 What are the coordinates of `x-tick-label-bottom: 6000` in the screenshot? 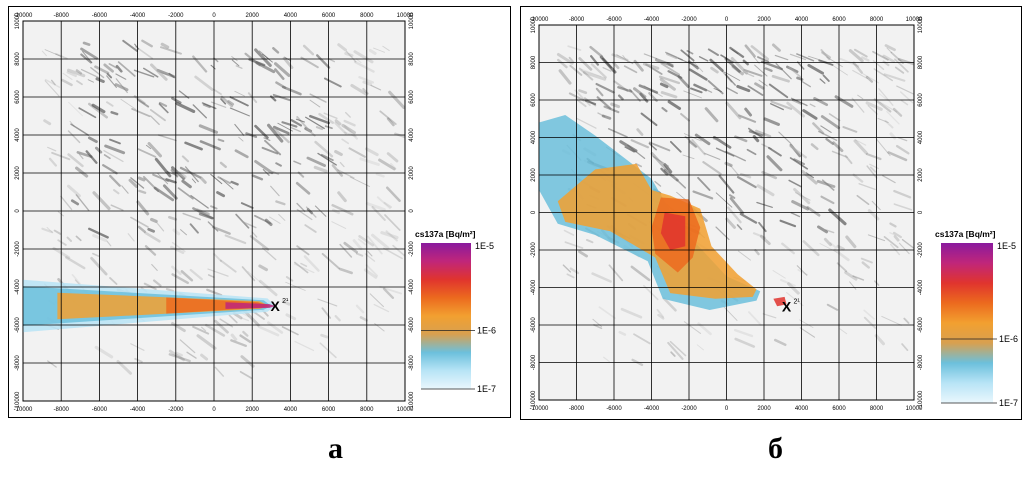 It's located at (839, 409).